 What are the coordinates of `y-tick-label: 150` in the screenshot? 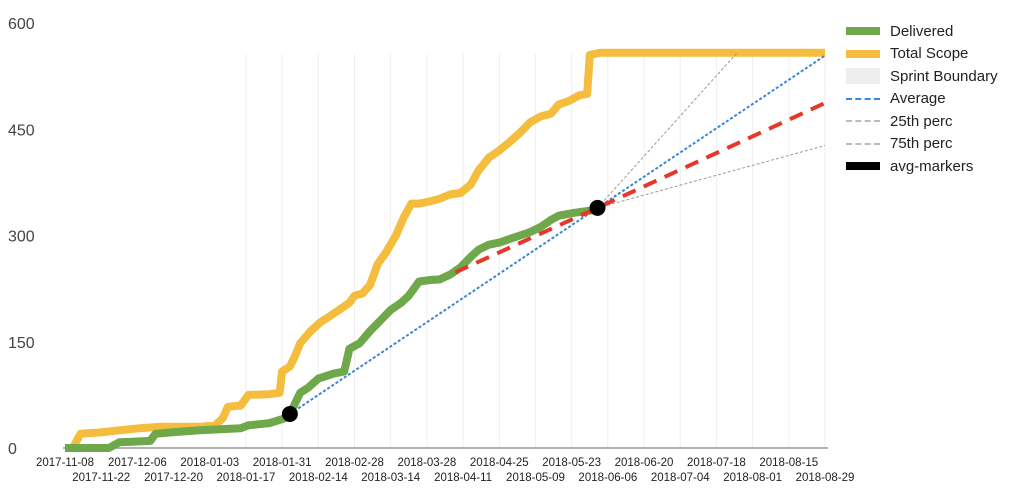 It's located at (21, 343).